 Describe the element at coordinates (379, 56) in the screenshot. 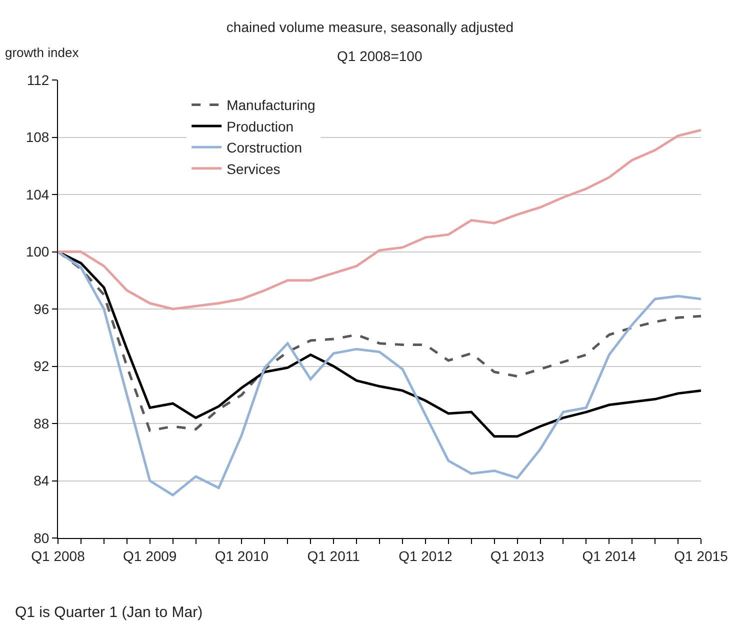

I see `chart-subtitle: Q1 2008=100` at that location.